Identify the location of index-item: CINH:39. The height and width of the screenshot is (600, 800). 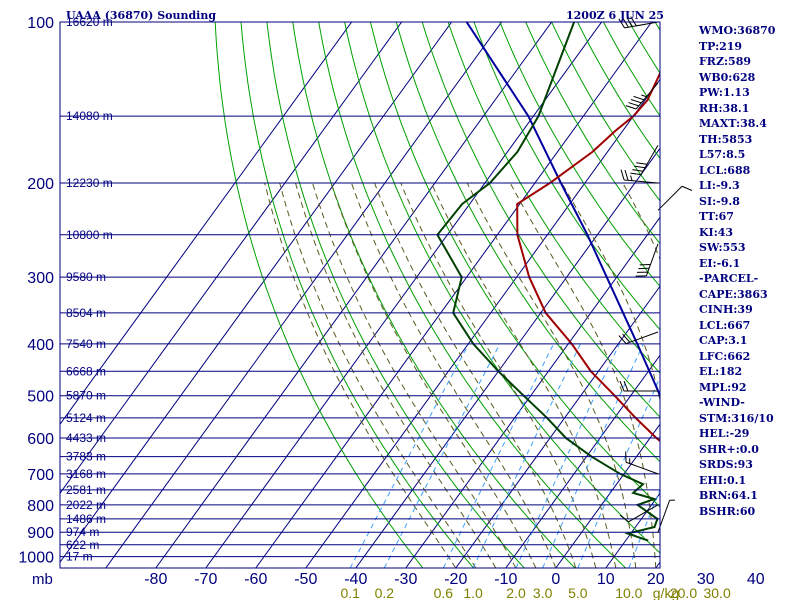
(726, 309).